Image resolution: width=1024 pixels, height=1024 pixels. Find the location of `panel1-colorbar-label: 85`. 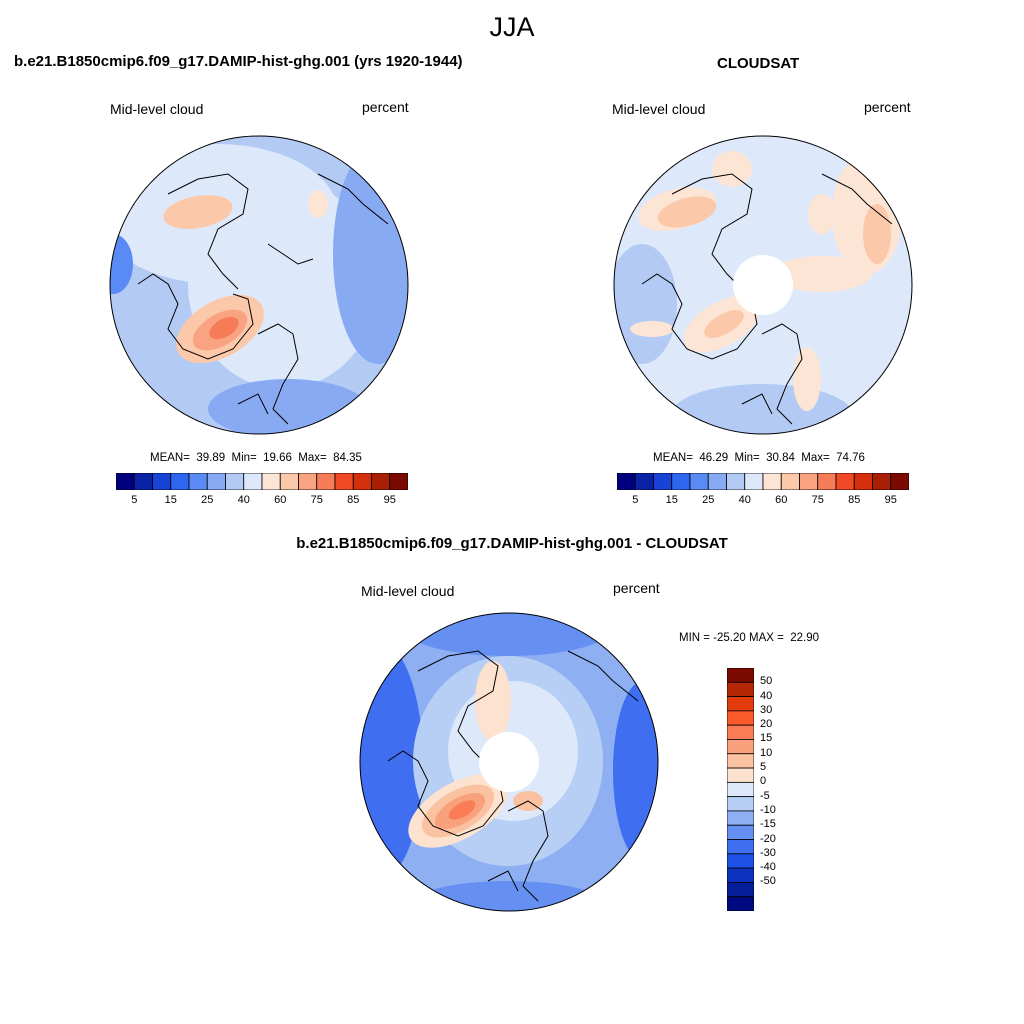

panel1-colorbar-label: 85 is located at coordinates (353, 500).